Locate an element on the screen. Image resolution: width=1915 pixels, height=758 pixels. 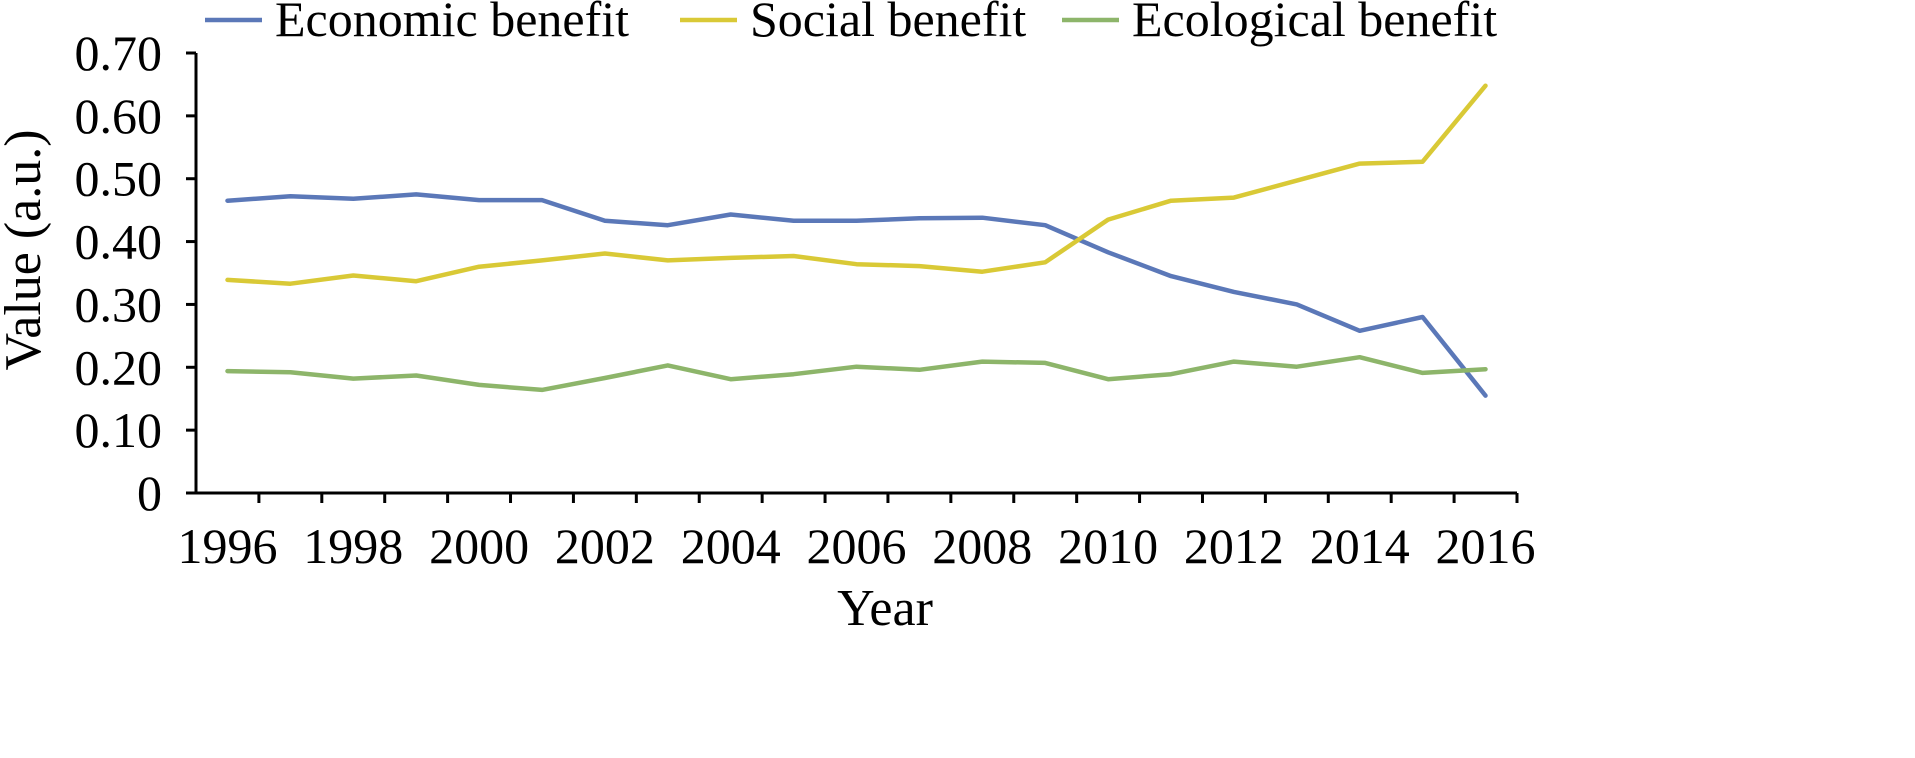
y-tick-label: 0.30 is located at coordinates (119, 304).